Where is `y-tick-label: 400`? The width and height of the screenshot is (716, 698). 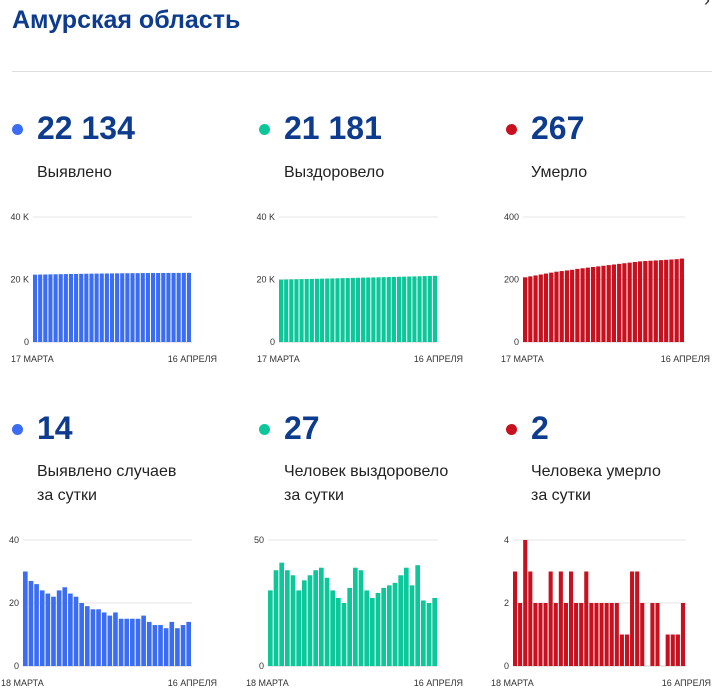
y-tick-label: 400 is located at coordinates (511, 217).